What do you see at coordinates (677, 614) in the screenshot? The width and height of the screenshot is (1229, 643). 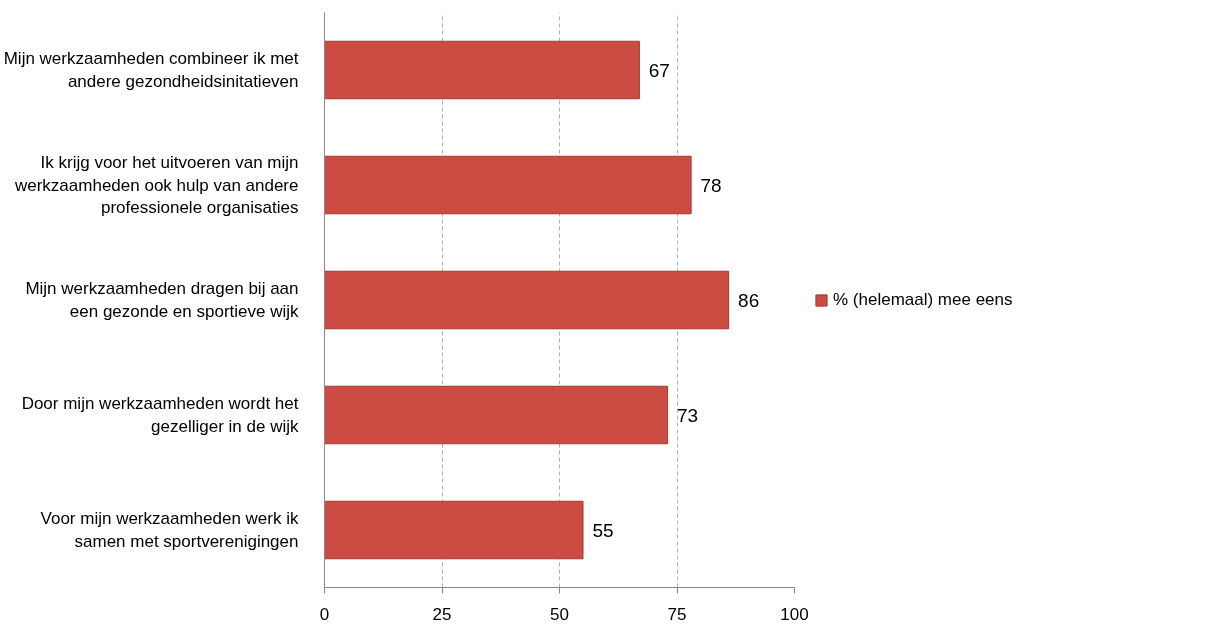 I see `x-tick-label: 75` at bounding box center [677, 614].